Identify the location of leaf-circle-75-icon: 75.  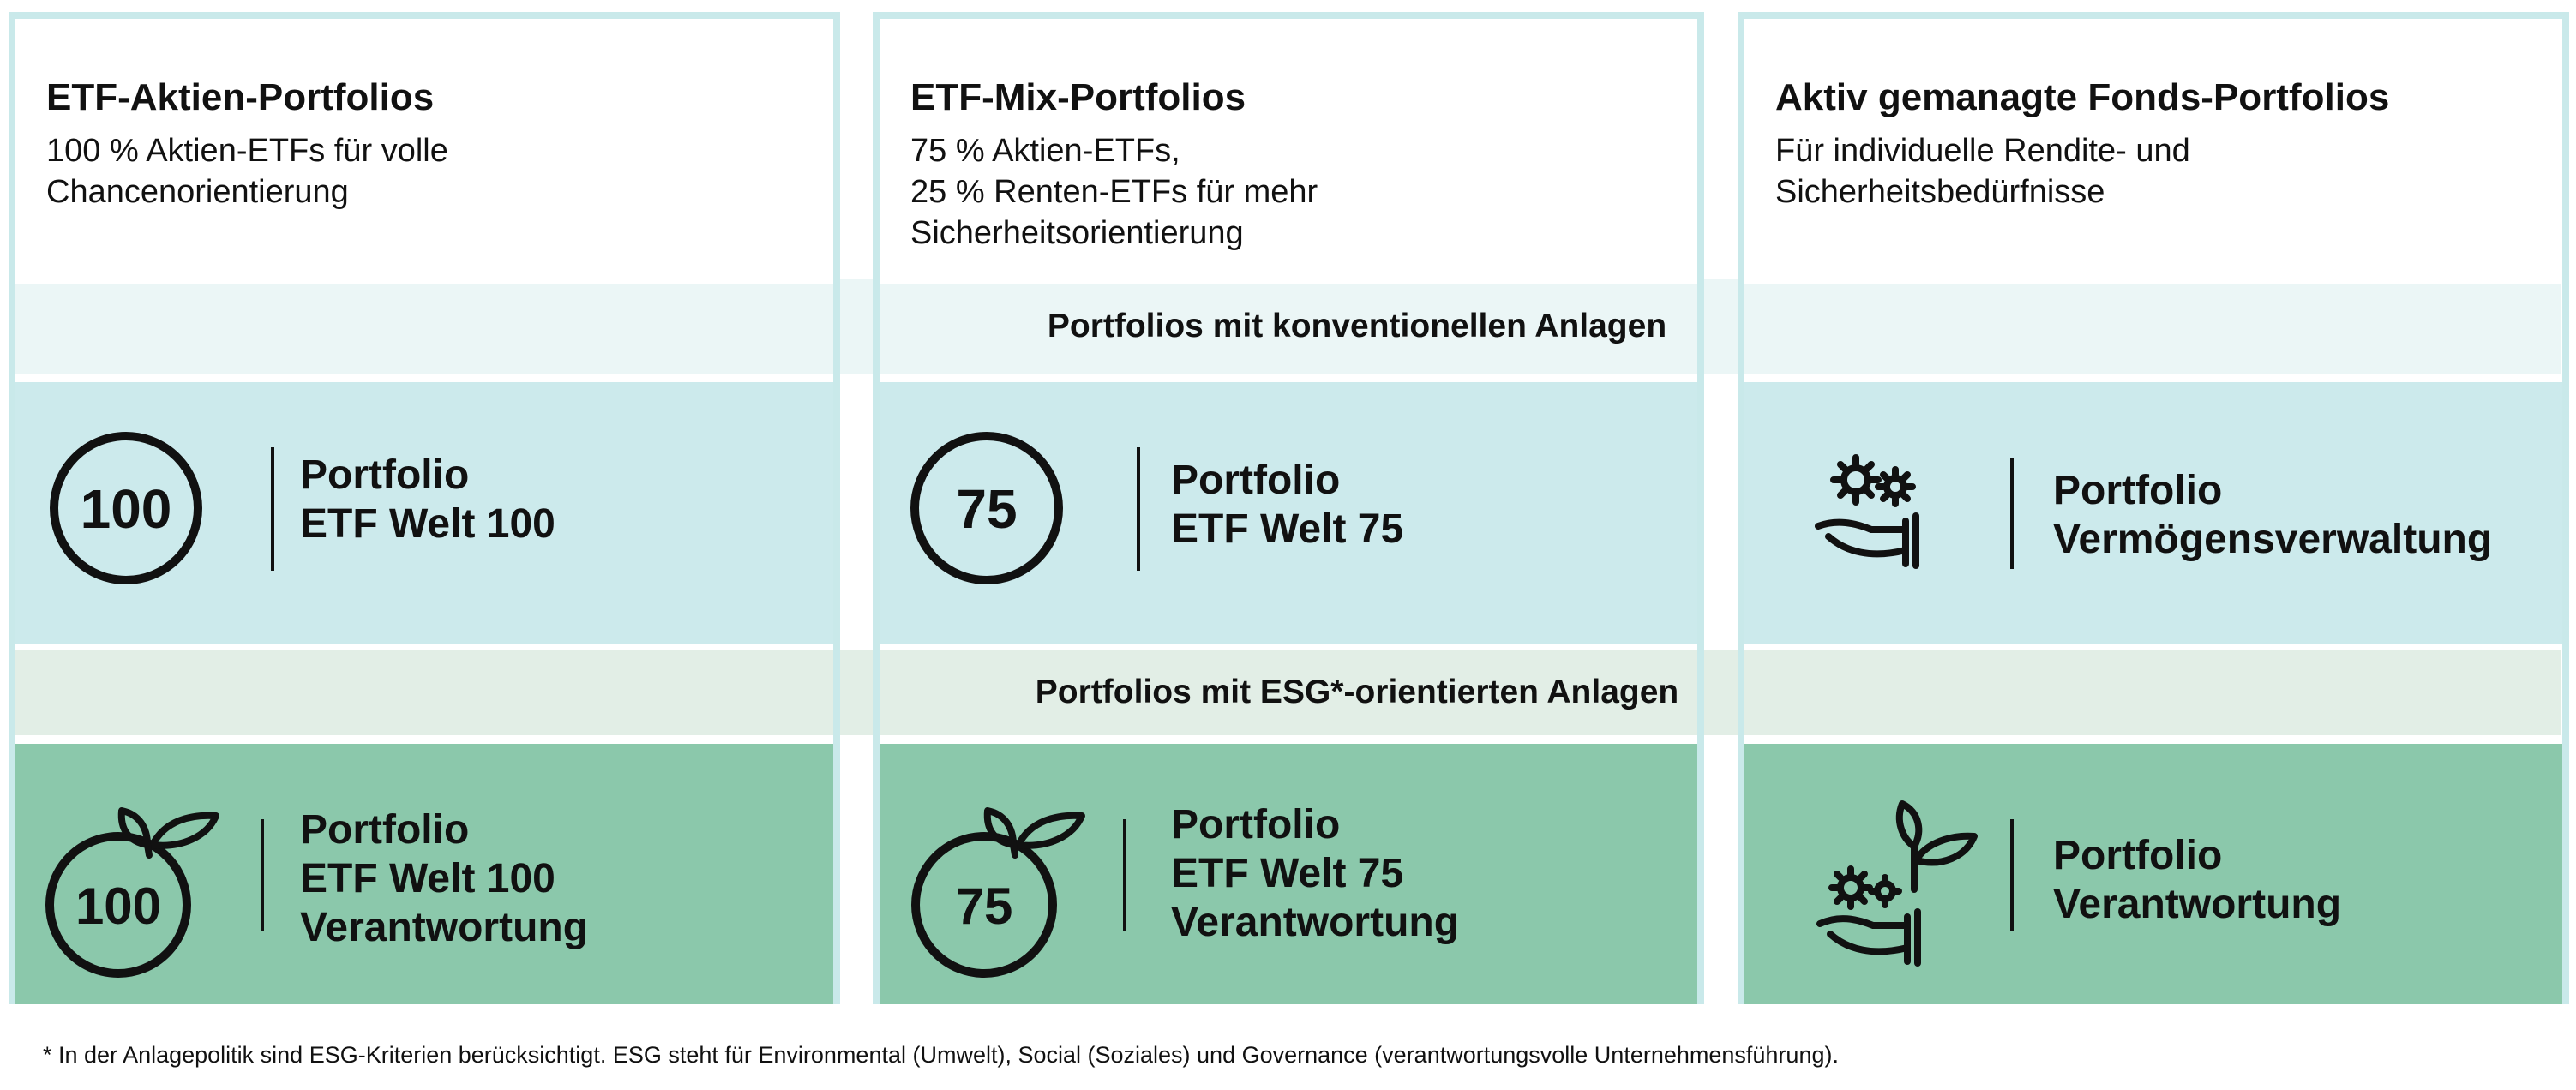
(1013, 891).